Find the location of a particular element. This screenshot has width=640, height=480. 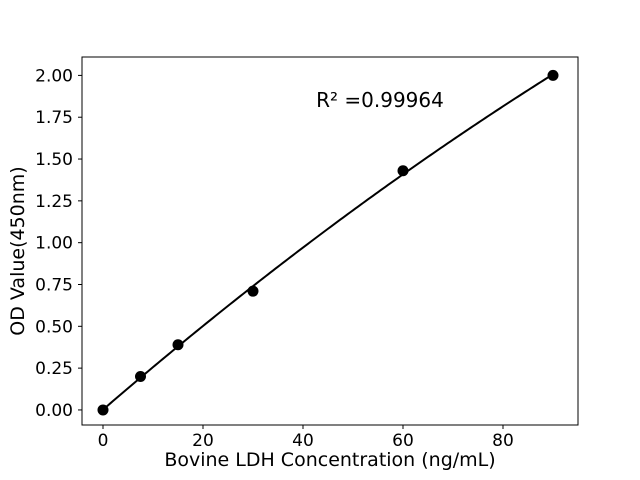

y-tick-label: 0.75 is located at coordinates (54, 285).